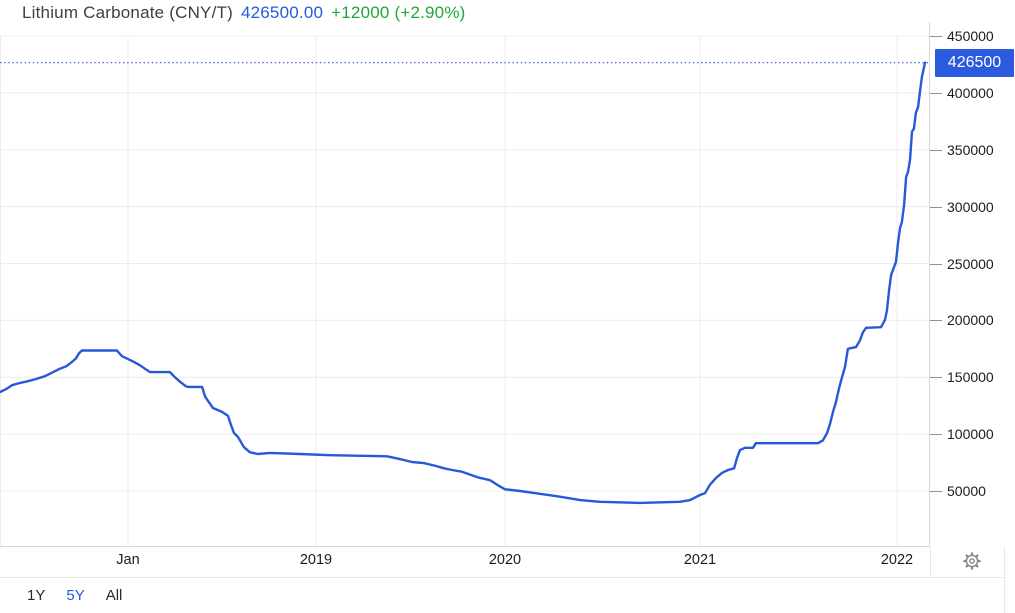 This screenshot has height=613, width=1015. I want to click on range-selector: 1Y 5Y All, so click(74, 595).